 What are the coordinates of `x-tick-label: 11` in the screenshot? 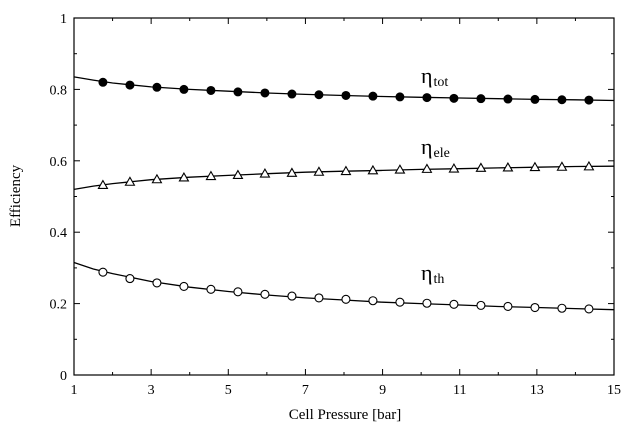 It's located at (459, 390).